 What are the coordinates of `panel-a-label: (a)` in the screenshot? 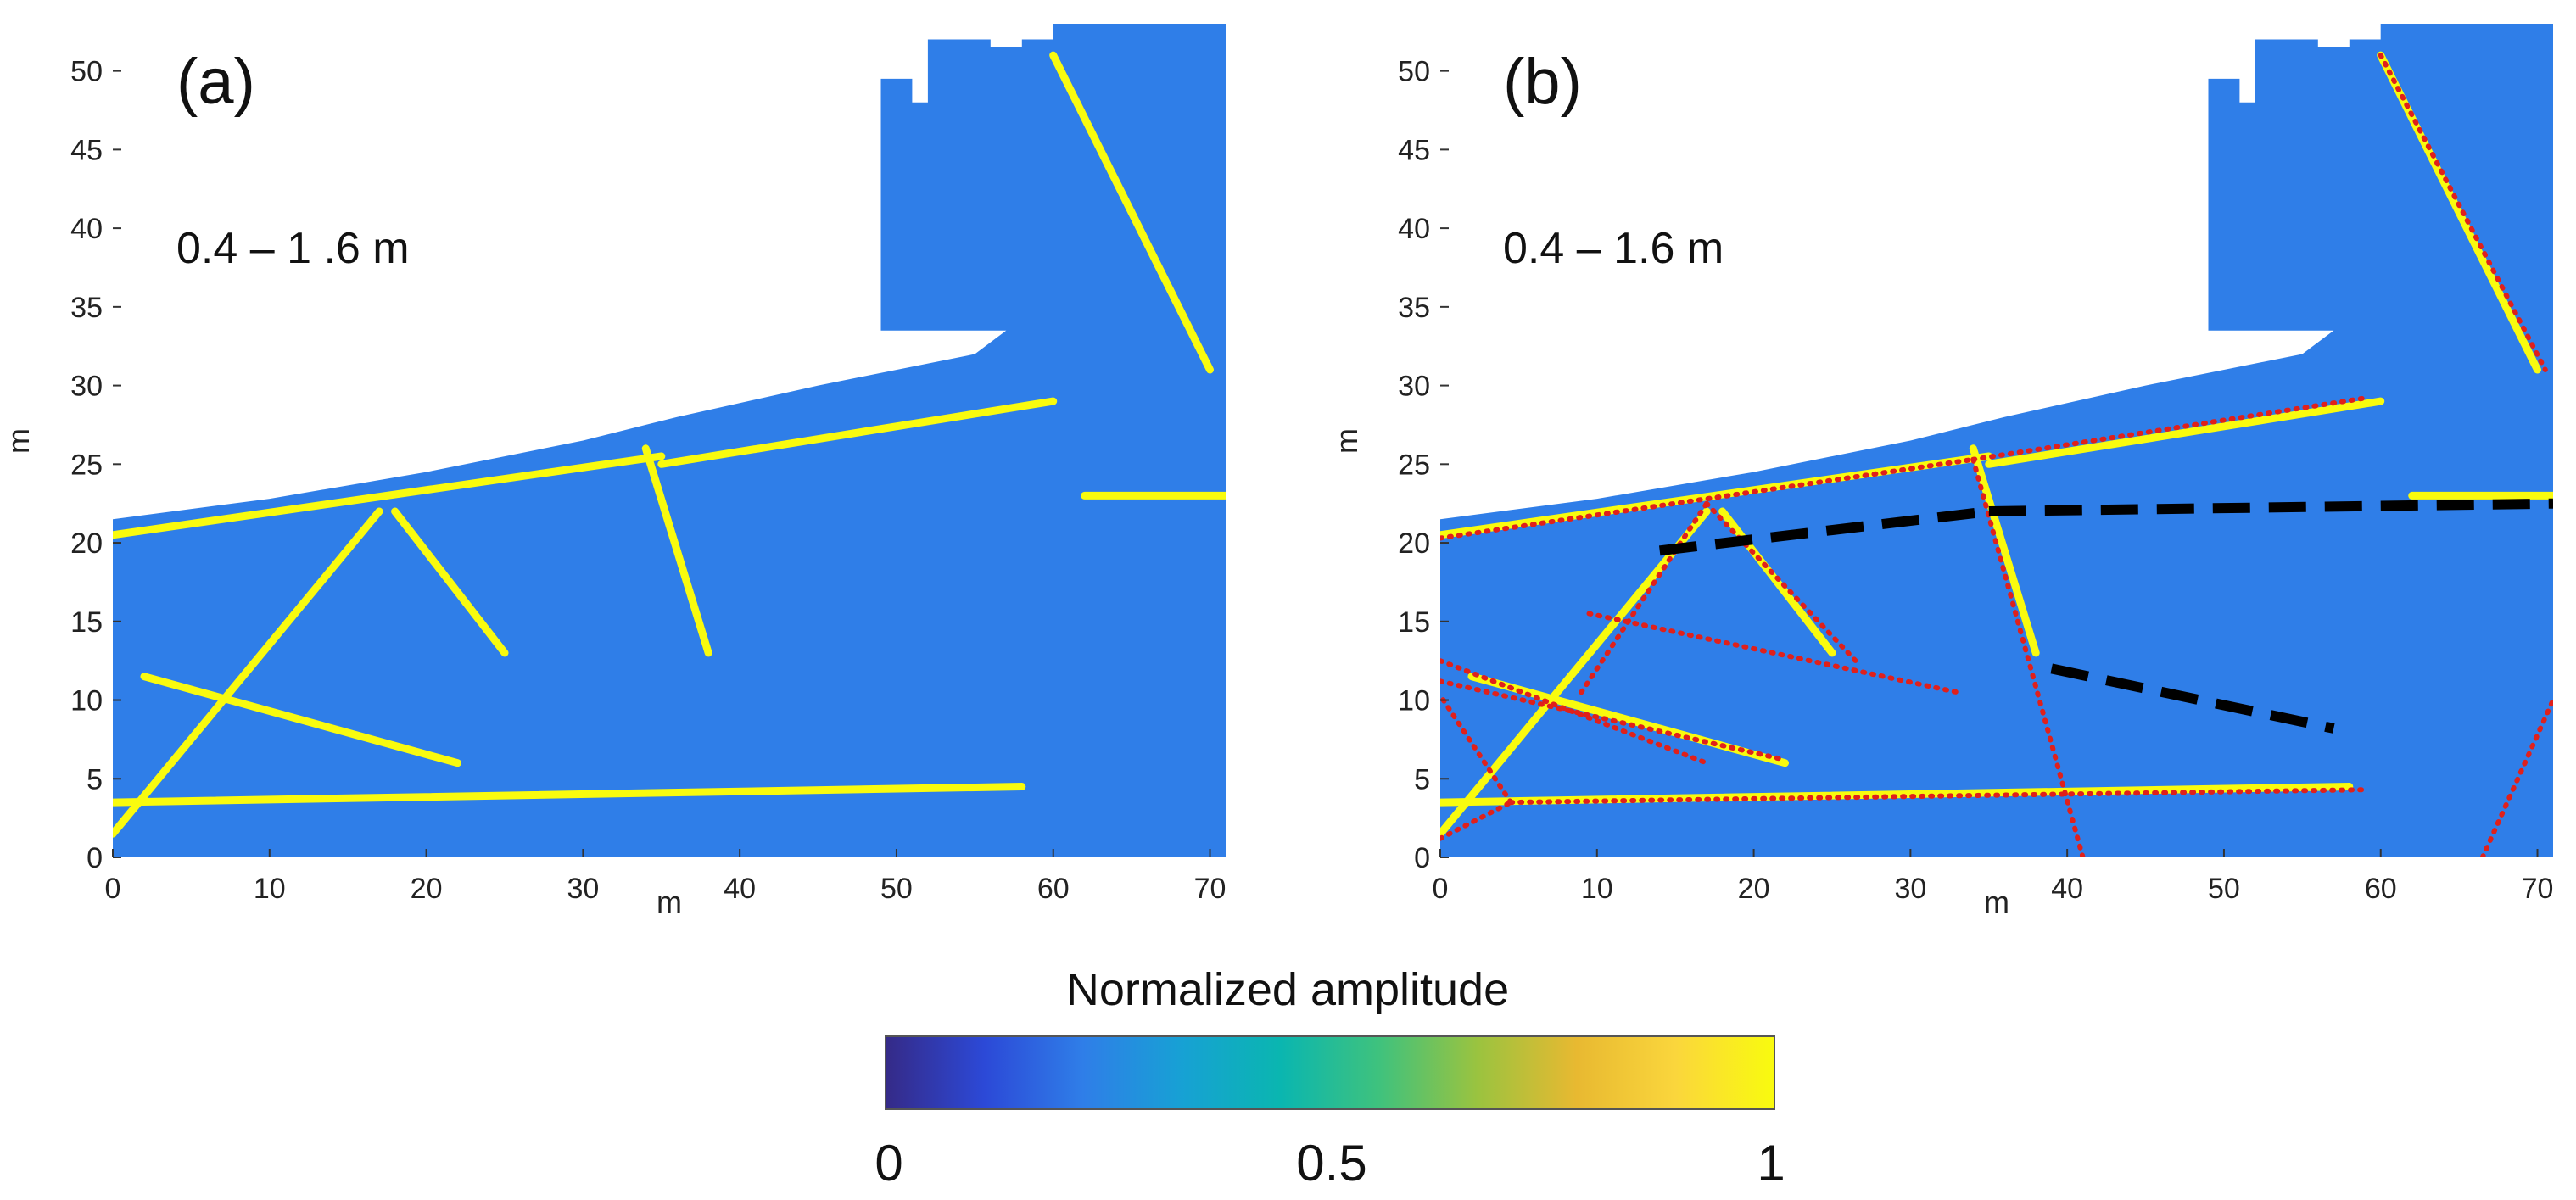 It's located at (215, 82).